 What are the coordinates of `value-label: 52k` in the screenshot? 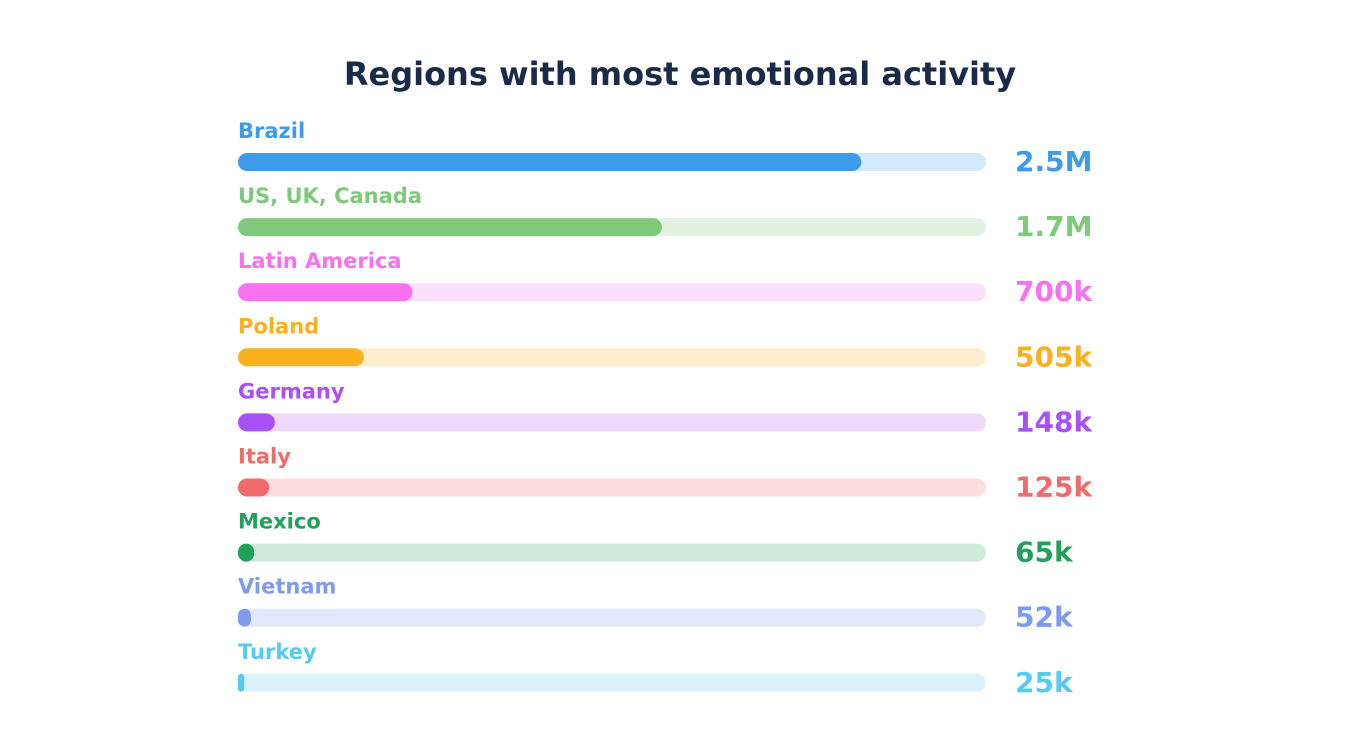 It's located at (1044, 617).